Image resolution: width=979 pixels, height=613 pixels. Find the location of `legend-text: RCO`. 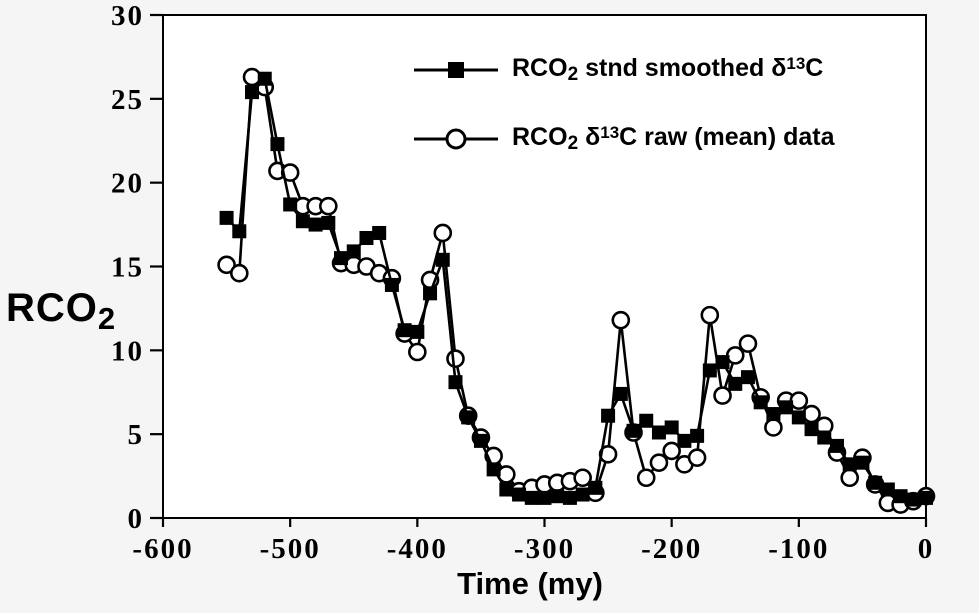

legend-text: RCO is located at coordinates (540, 137).